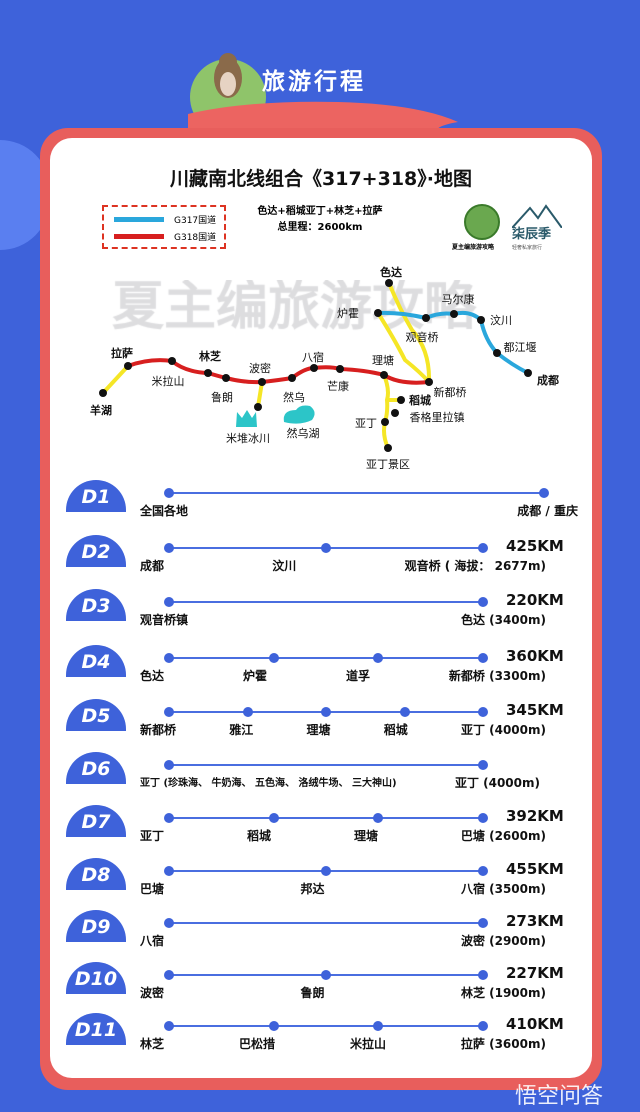  What do you see at coordinates (294, 397) in the screenshot?
I see `map-label: 然乌` at bounding box center [294, 397].